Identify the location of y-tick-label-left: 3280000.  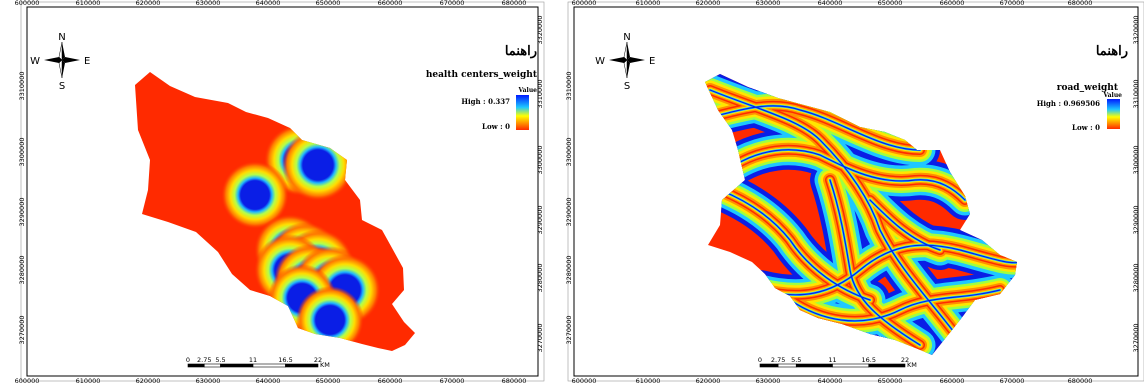
(569, 270).